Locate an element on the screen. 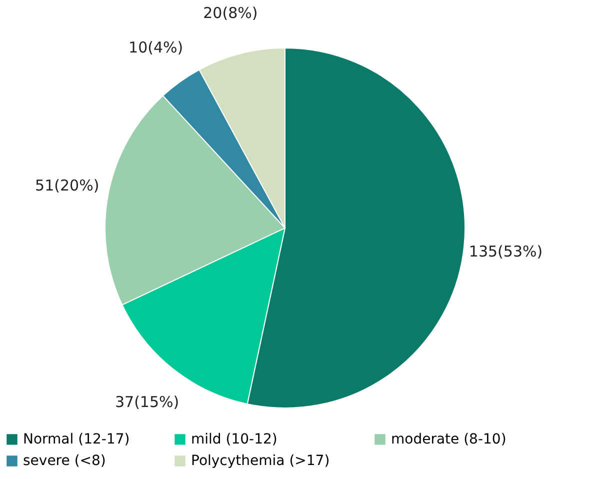 The width and height of the screenshot is (598, 479). data-label: 10(4%) is located at coordinates (156, 47).